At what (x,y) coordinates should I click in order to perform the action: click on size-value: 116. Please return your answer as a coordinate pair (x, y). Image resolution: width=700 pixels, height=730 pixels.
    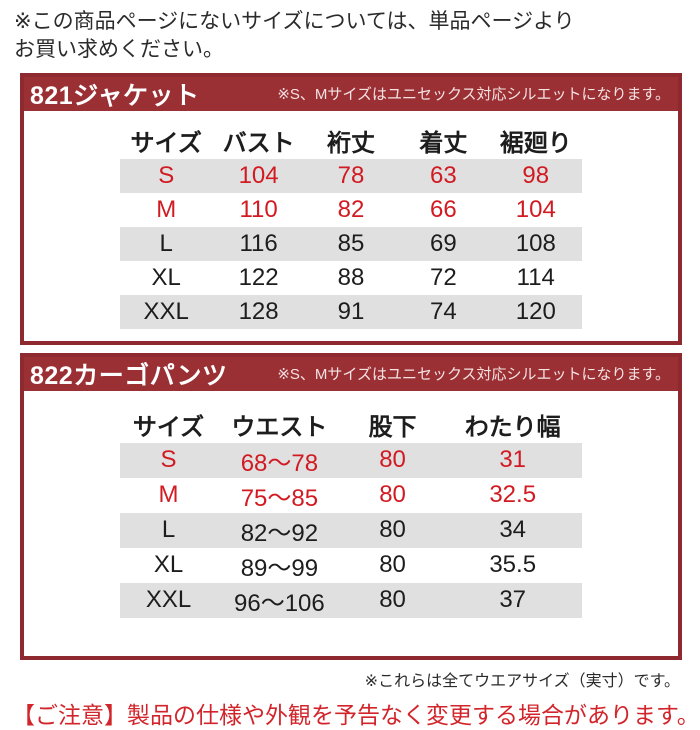
    Looking at the image, I should click on (258, 243).